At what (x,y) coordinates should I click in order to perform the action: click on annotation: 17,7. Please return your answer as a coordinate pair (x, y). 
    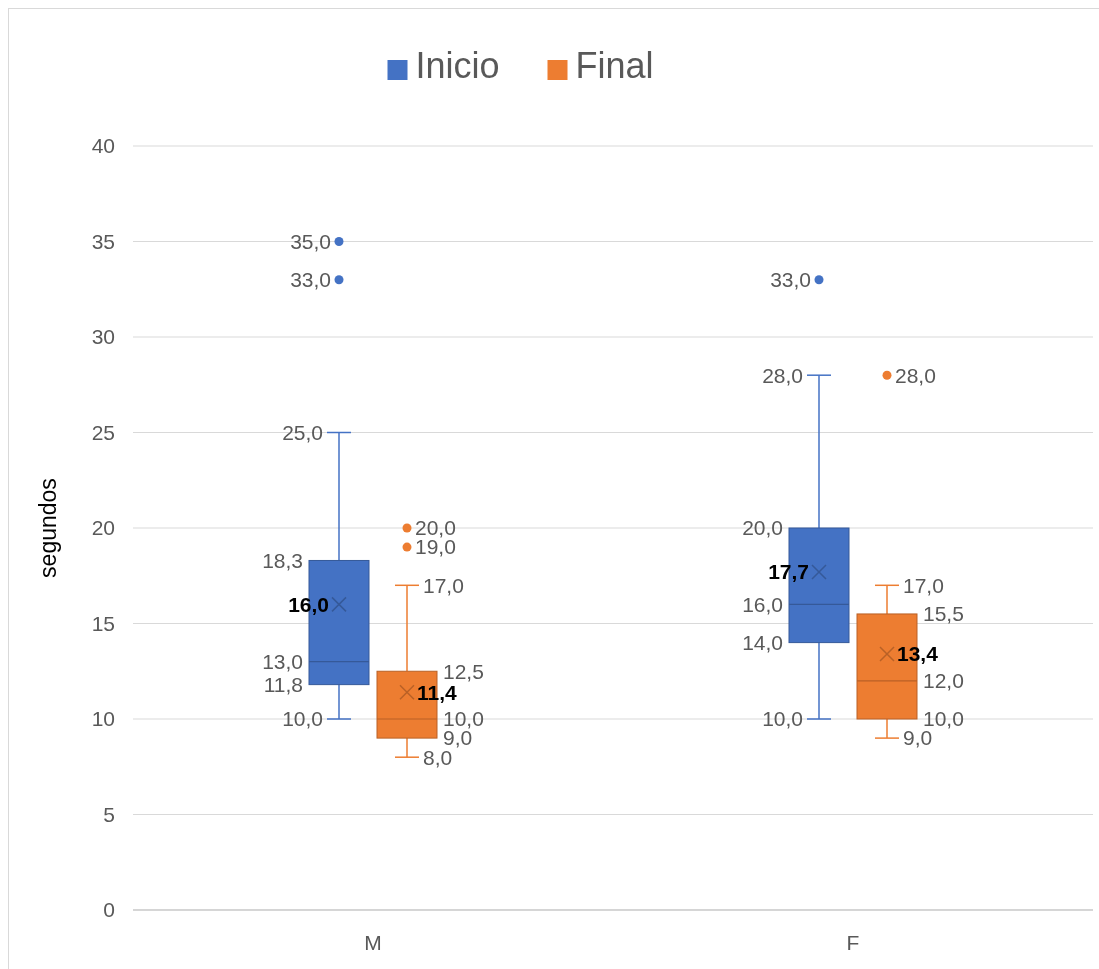
    Looking at the image, I should click on (788, 572).